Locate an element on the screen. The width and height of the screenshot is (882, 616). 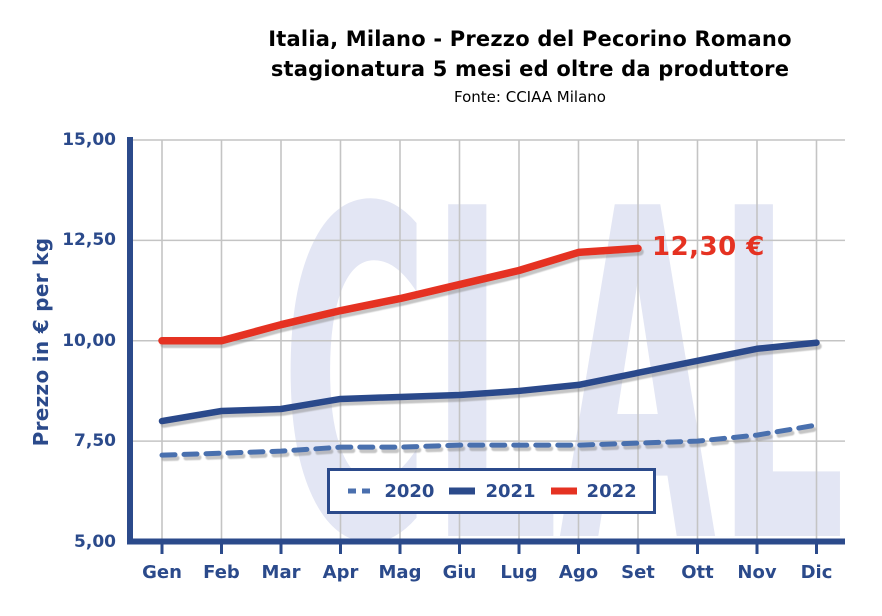
legend-label-2020: 2020 is located at coordinates (409, 491).